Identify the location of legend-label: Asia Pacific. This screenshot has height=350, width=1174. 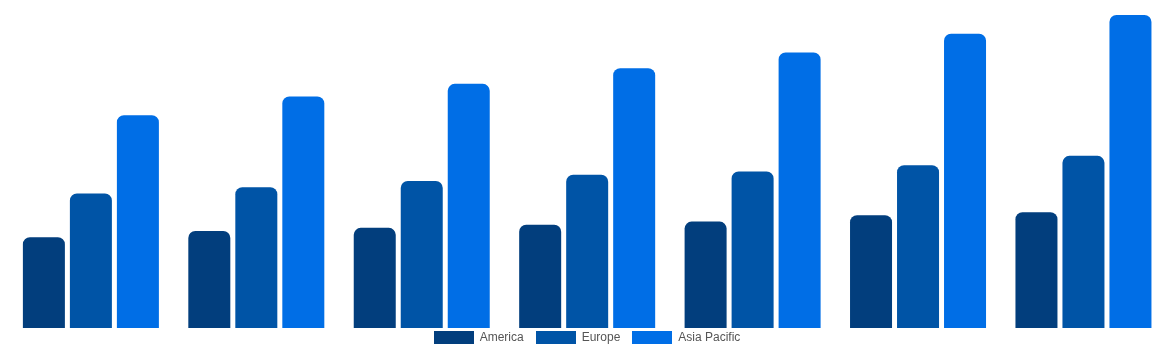
(709, 337).